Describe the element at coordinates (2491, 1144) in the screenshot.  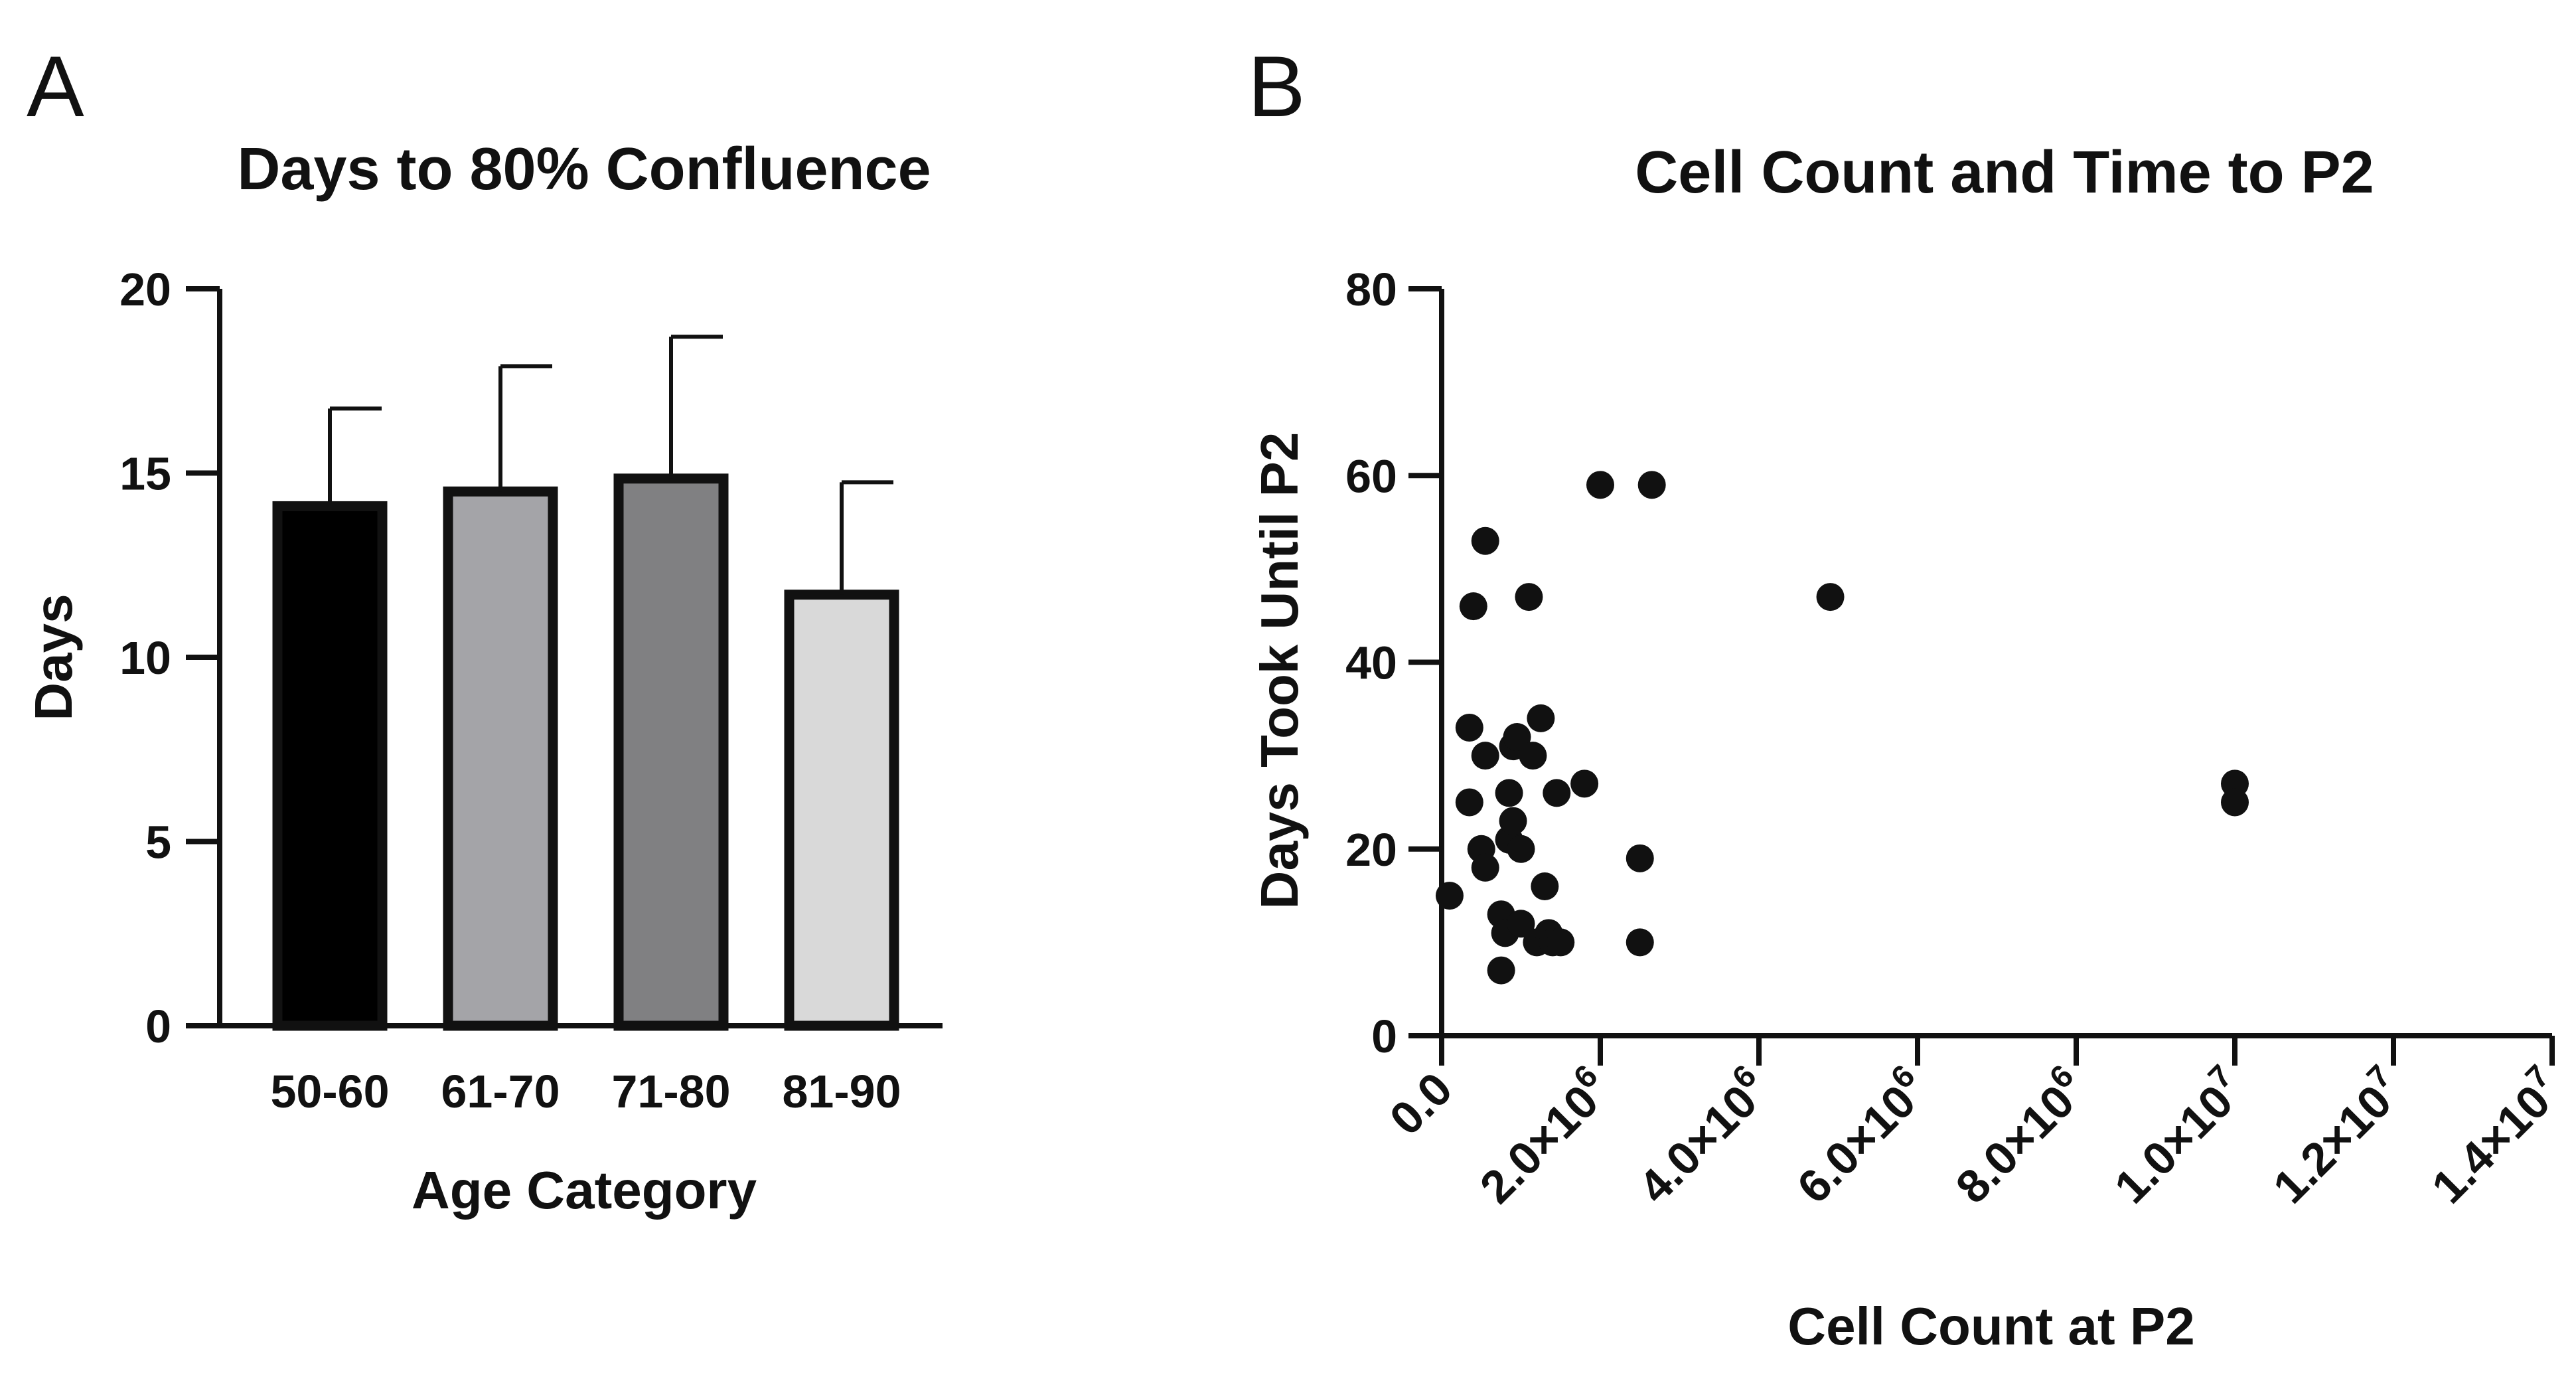
I see `x-tick-mantissa: 1.4×10` at that location.